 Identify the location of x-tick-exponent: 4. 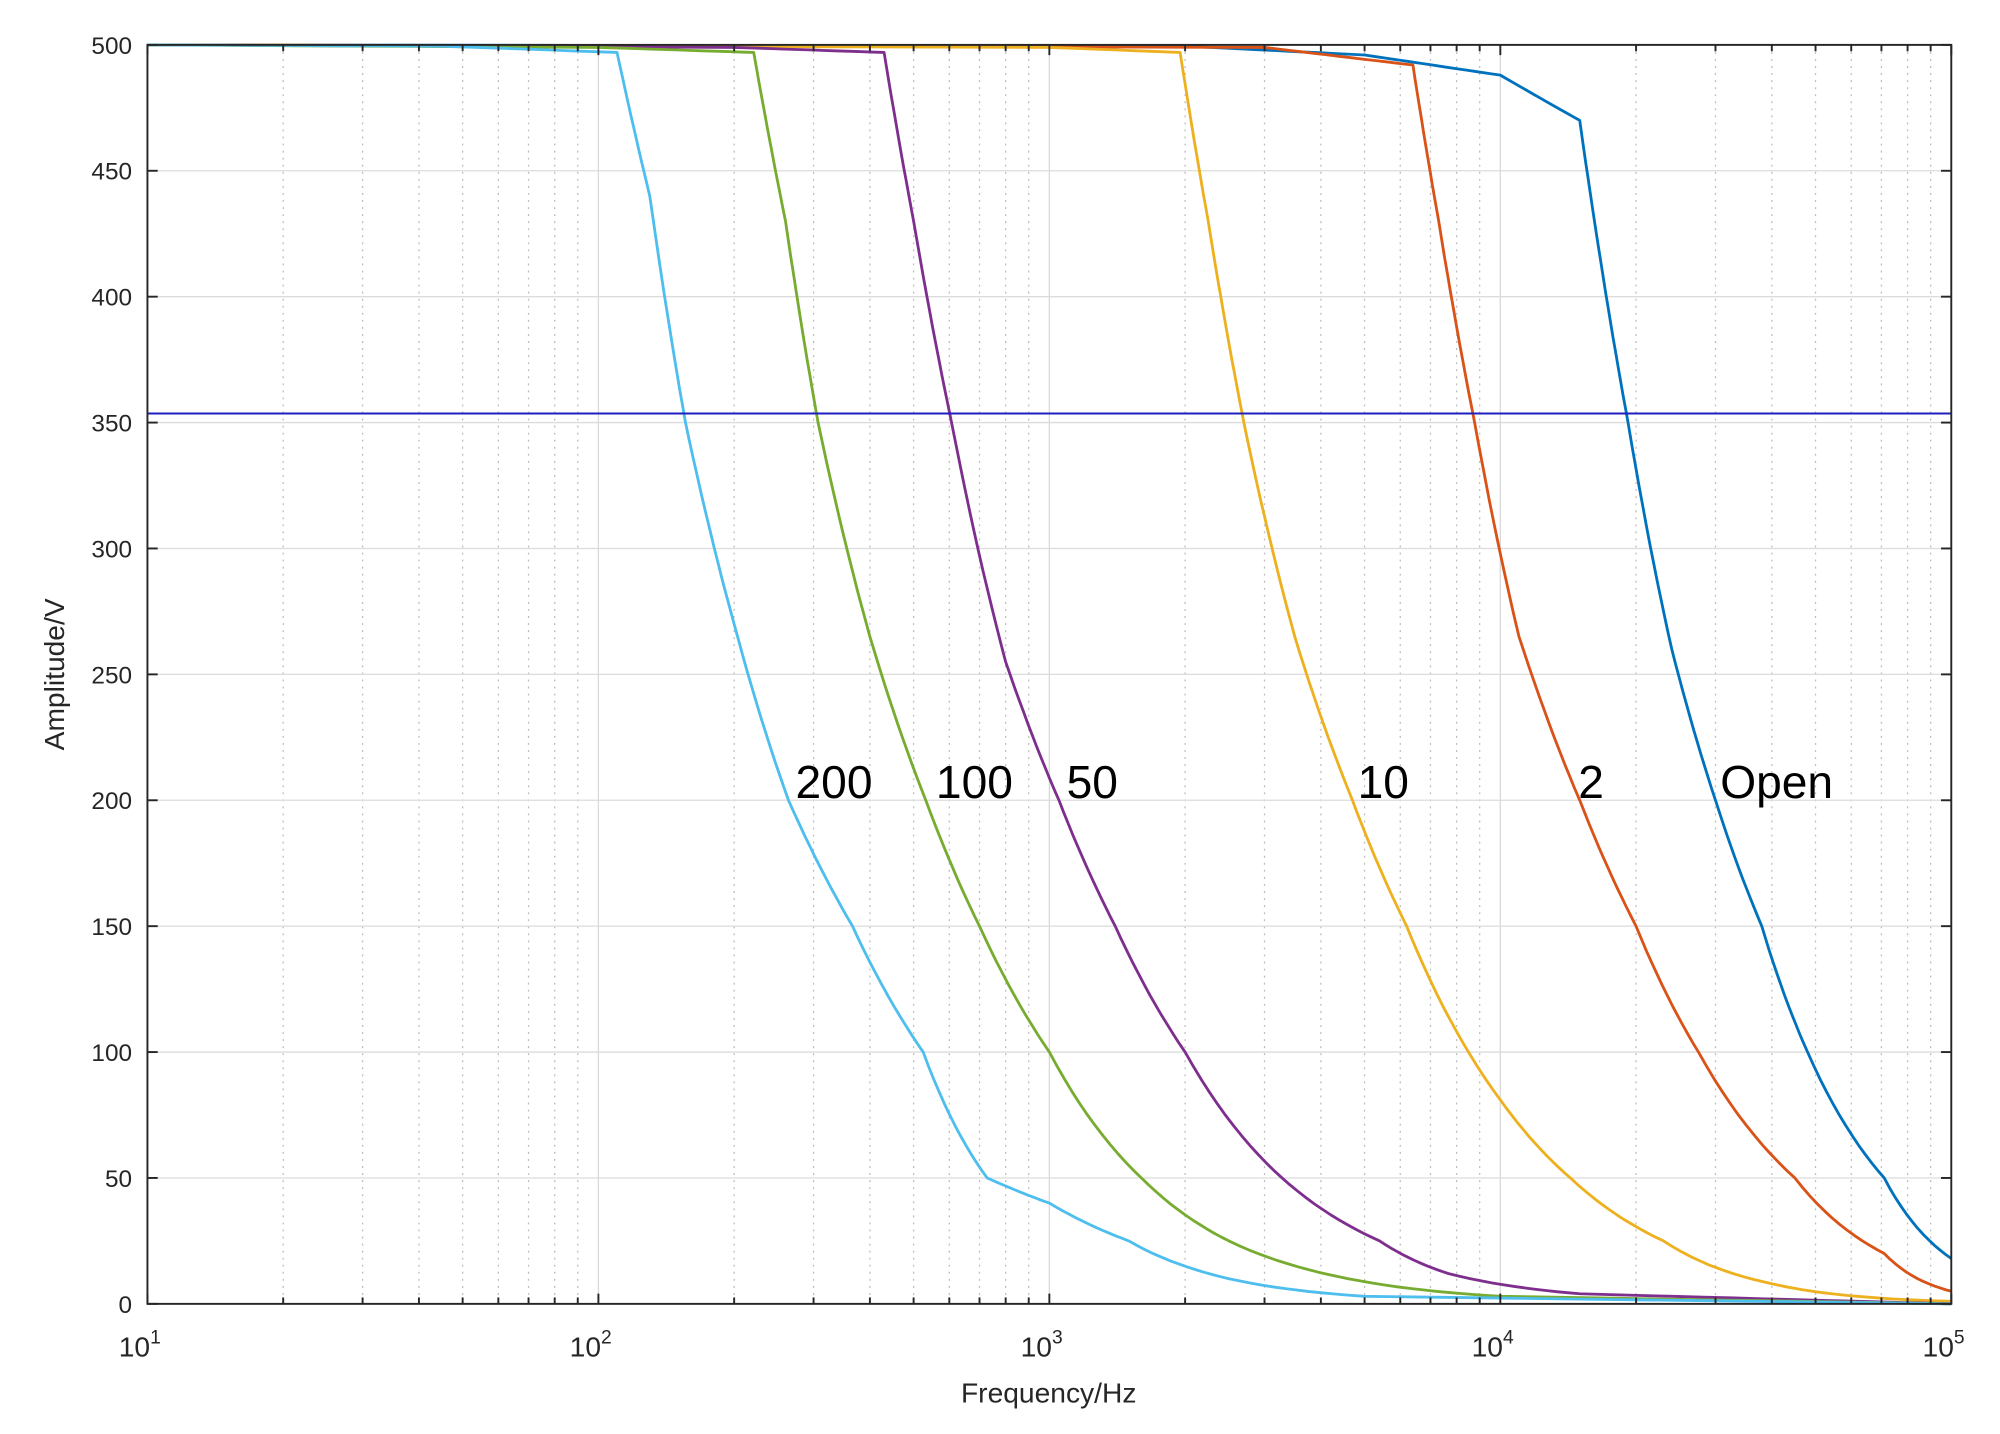
(1508, 1338).